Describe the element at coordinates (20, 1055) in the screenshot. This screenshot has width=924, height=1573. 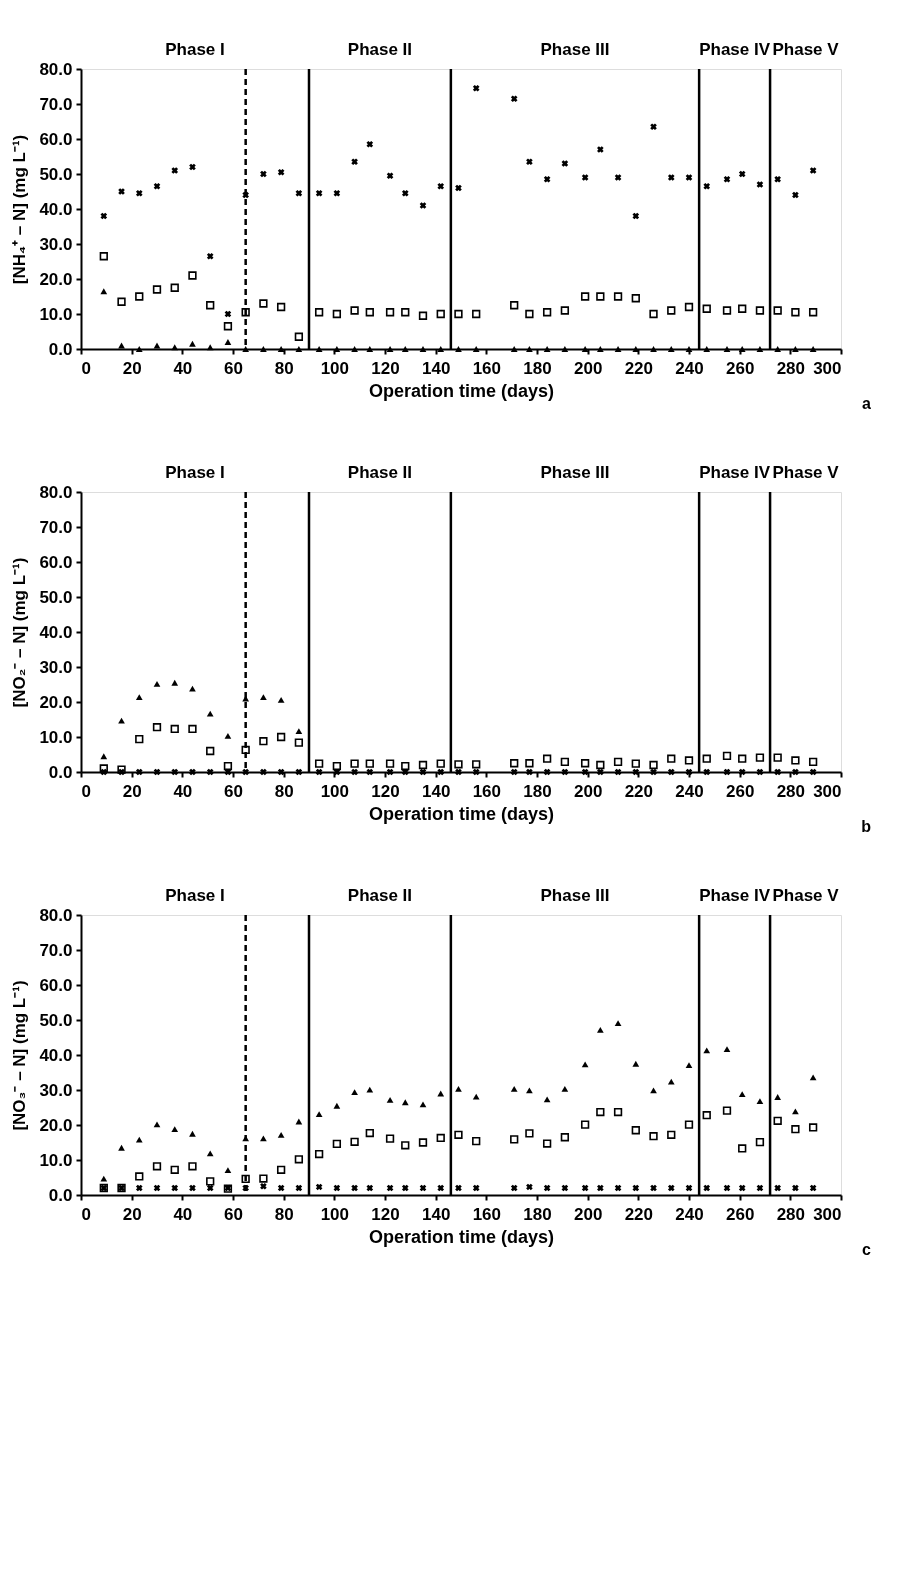
I see `y-axis-title: [NO₃⁻ – N] (mg L⁻¹)` at that location.